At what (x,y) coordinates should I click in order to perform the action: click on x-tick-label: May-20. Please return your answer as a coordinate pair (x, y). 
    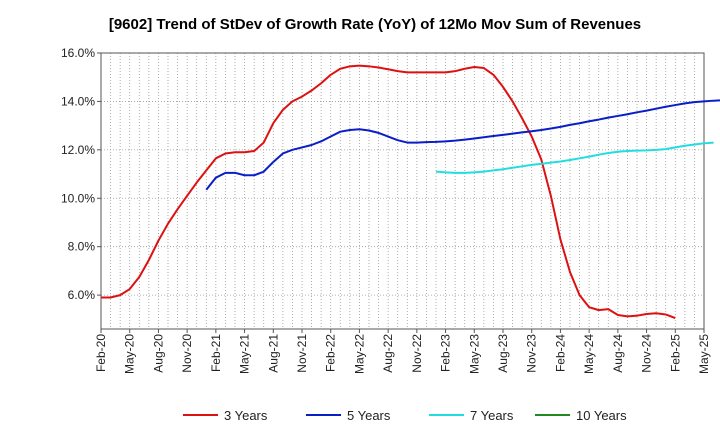
    Looking at the image, I should click on (130, 354).